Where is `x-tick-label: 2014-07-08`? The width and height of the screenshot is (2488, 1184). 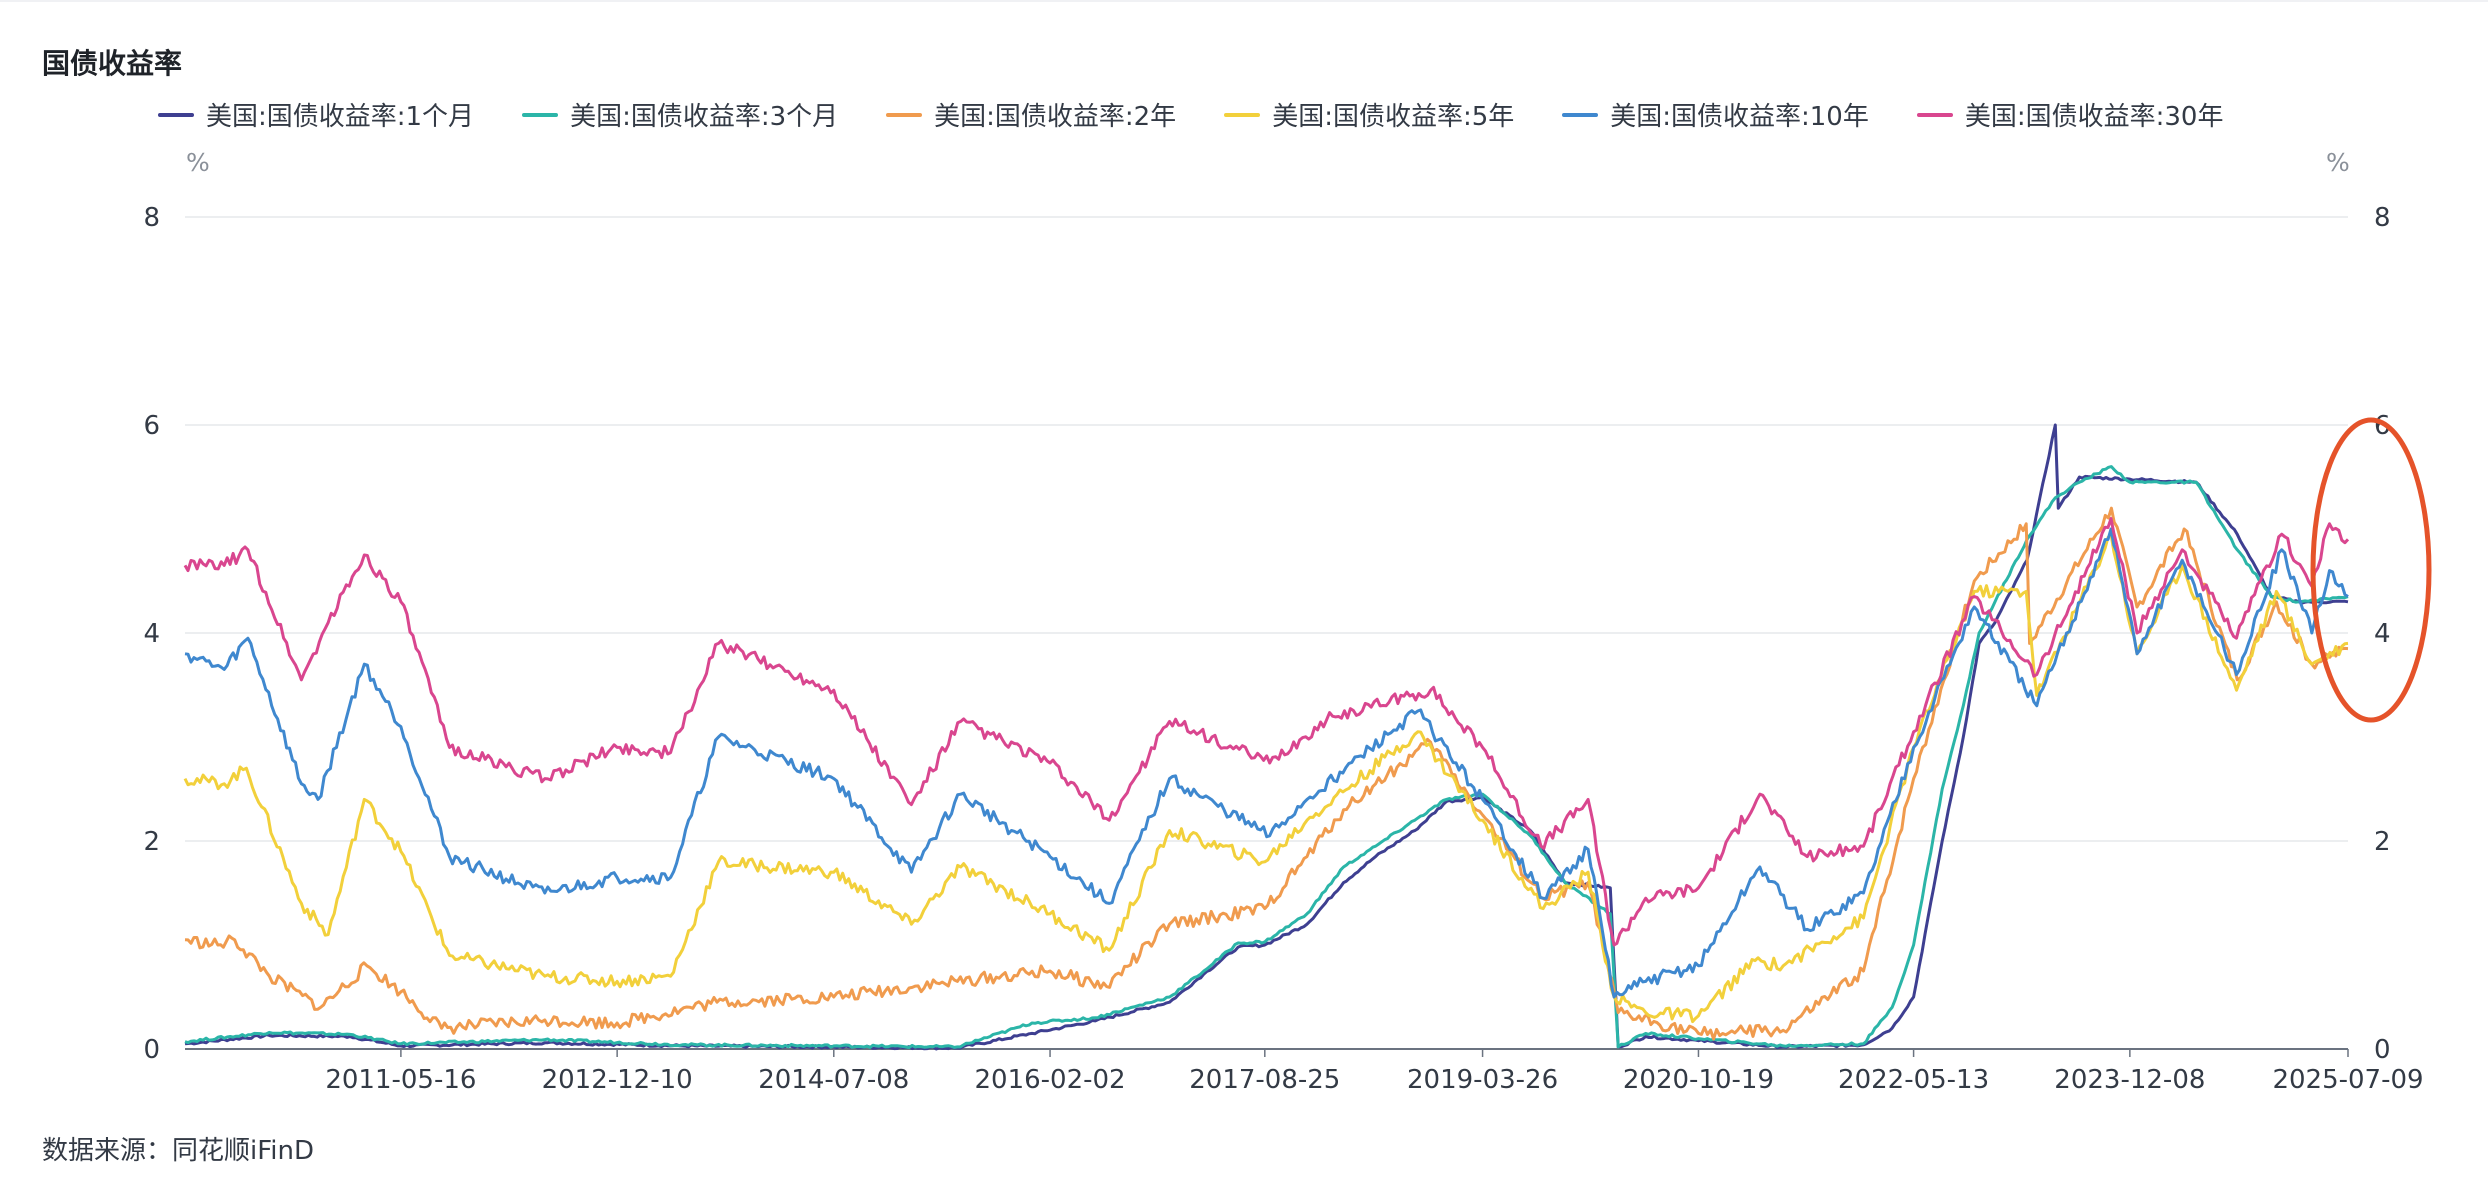 x-tick-label: 2014-07-08 is located at coordinates (833, 1080).